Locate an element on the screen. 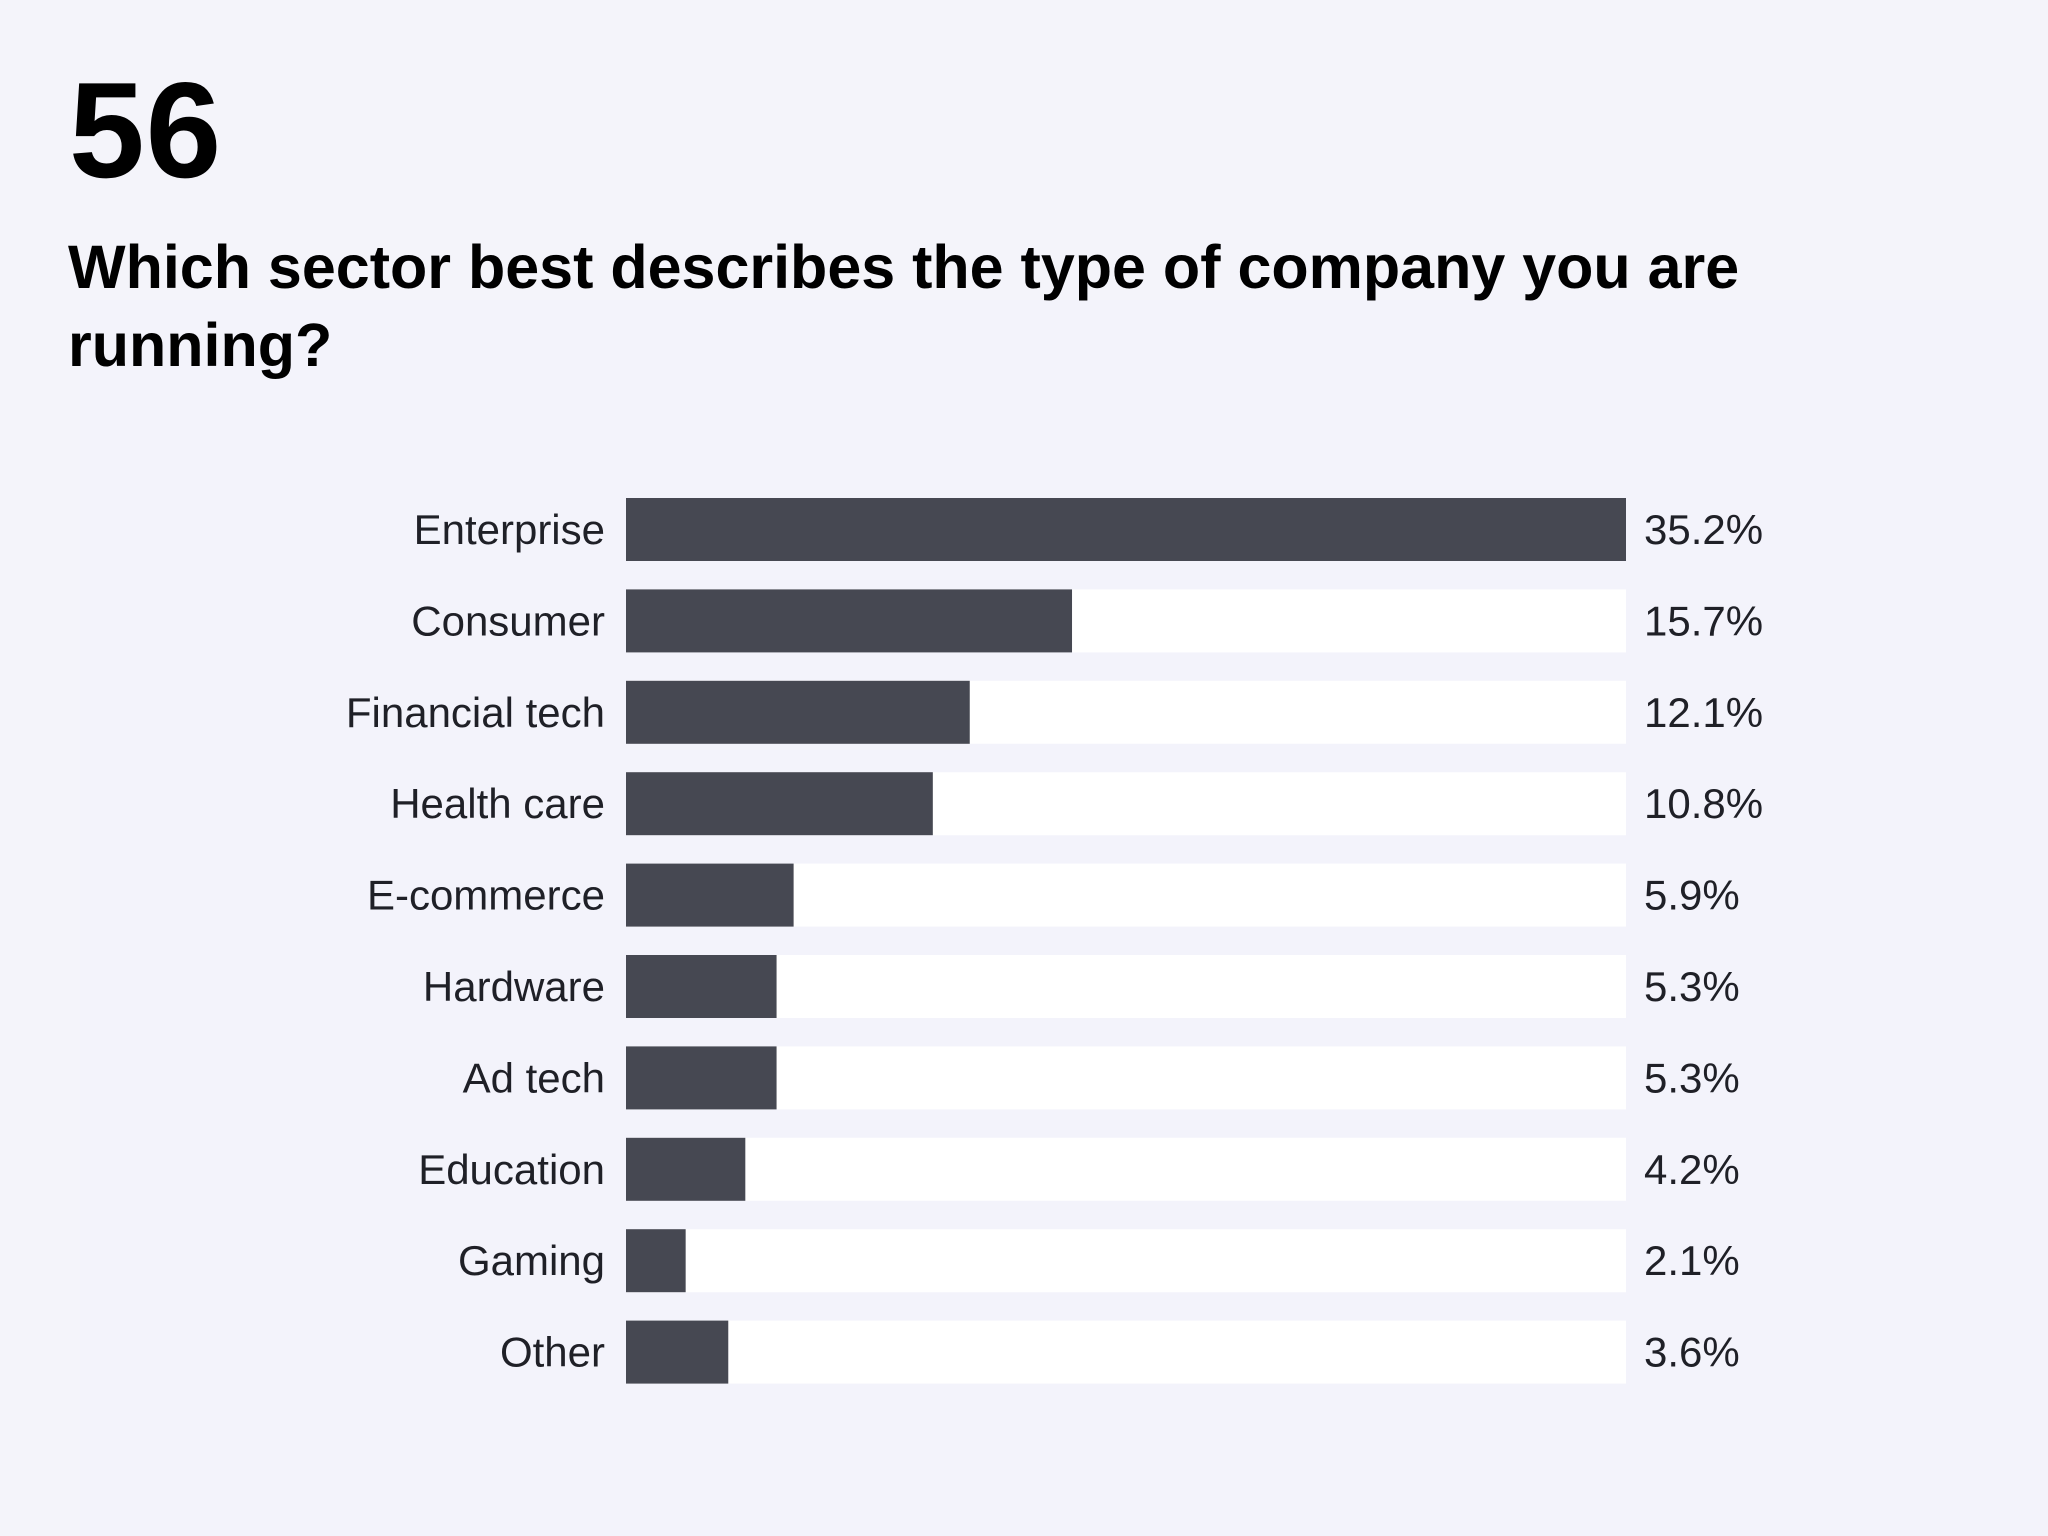  value-label-consumer: 15.7% is located at coordinates (1703, 620).